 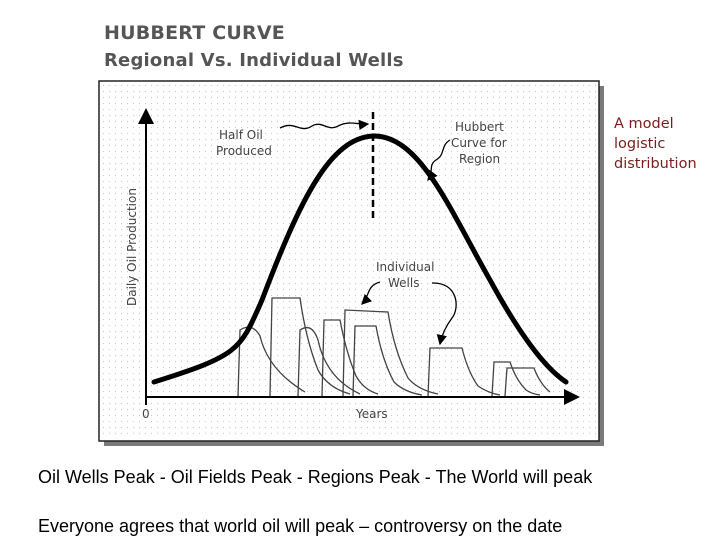 What do you see at coordinates (324, 125) in the screenshot?
I see `half-oil-arrow` at bounding box center [324, 125].